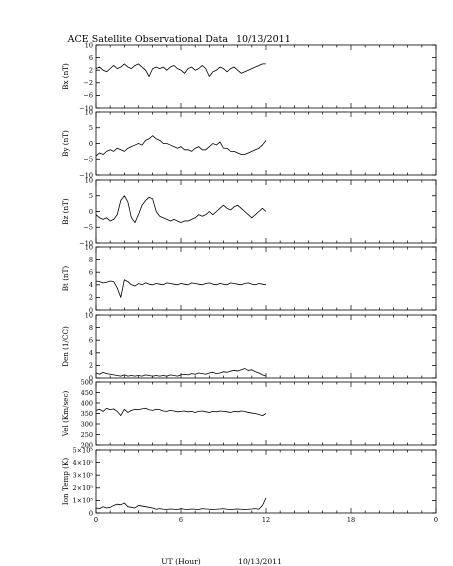  I want to click on series-line-by, so click(181, 146).